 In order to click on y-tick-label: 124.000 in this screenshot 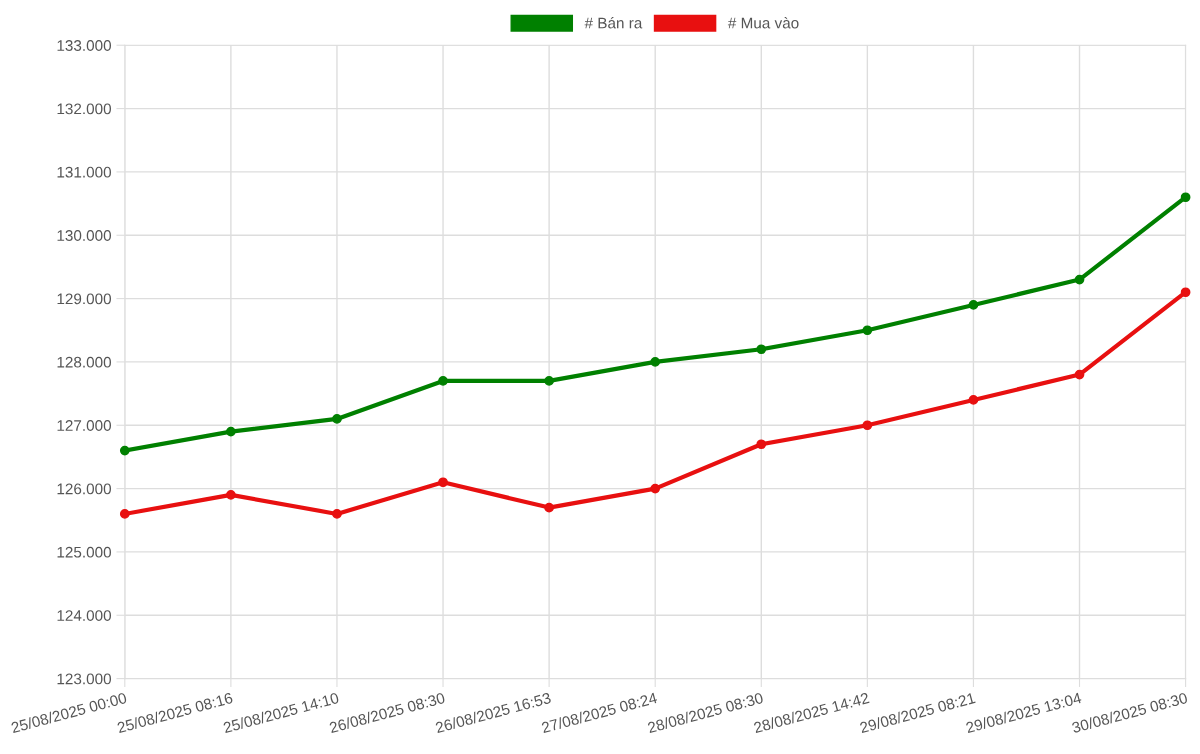, I will do `click(84, 615)`.